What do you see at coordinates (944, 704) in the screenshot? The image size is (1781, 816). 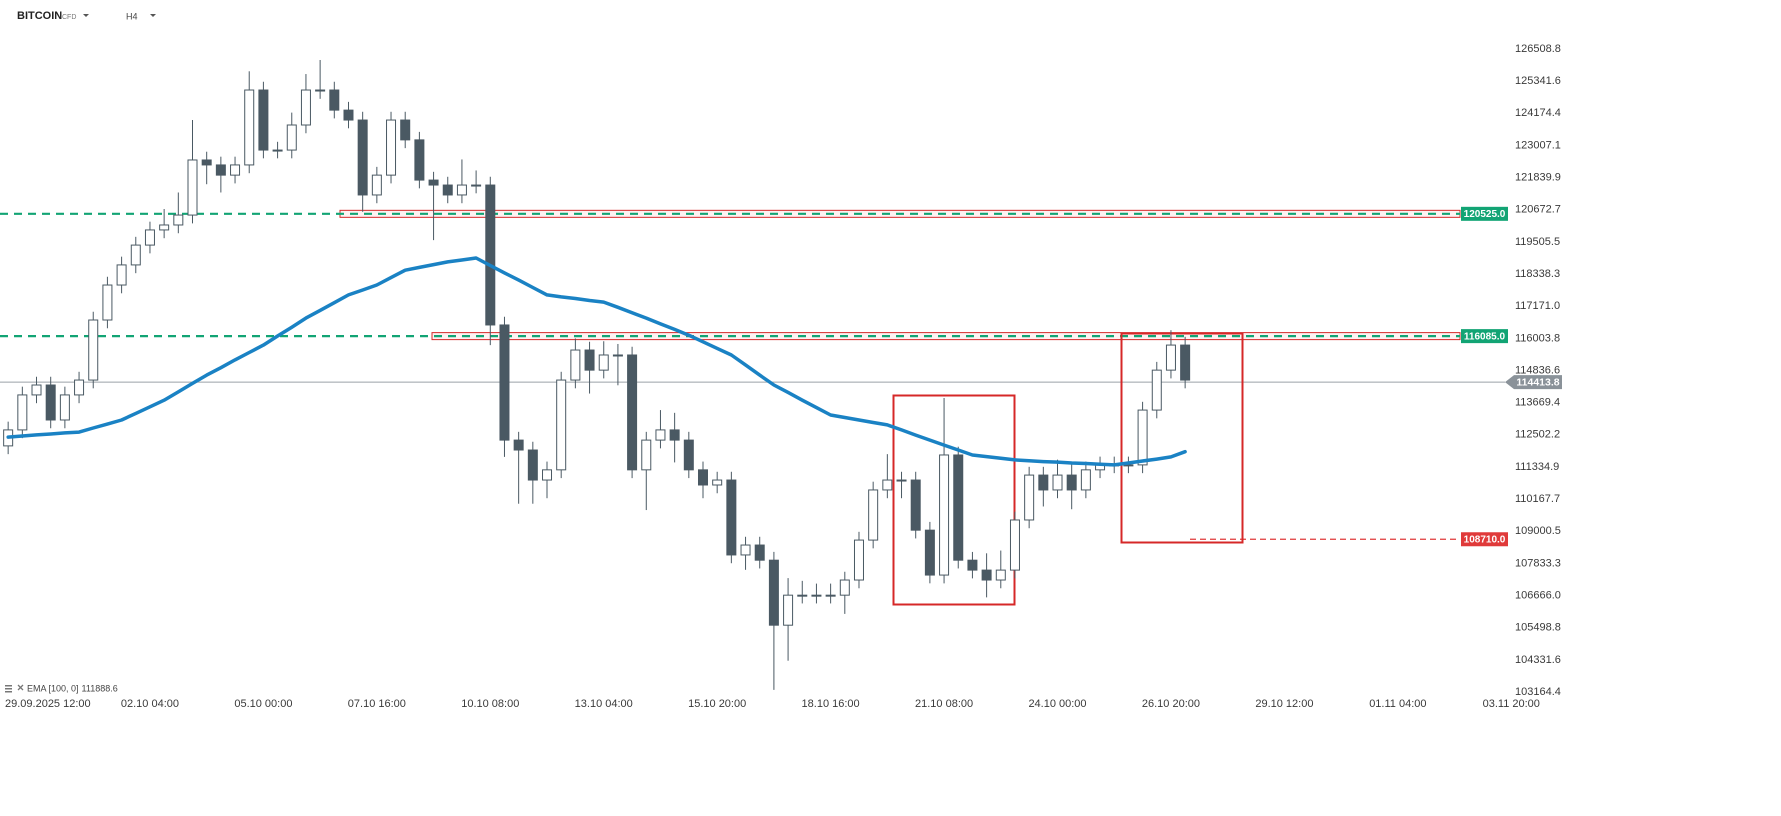 I see `x-tick-label: 21.10 08:00` at bounding box center [944, 704].